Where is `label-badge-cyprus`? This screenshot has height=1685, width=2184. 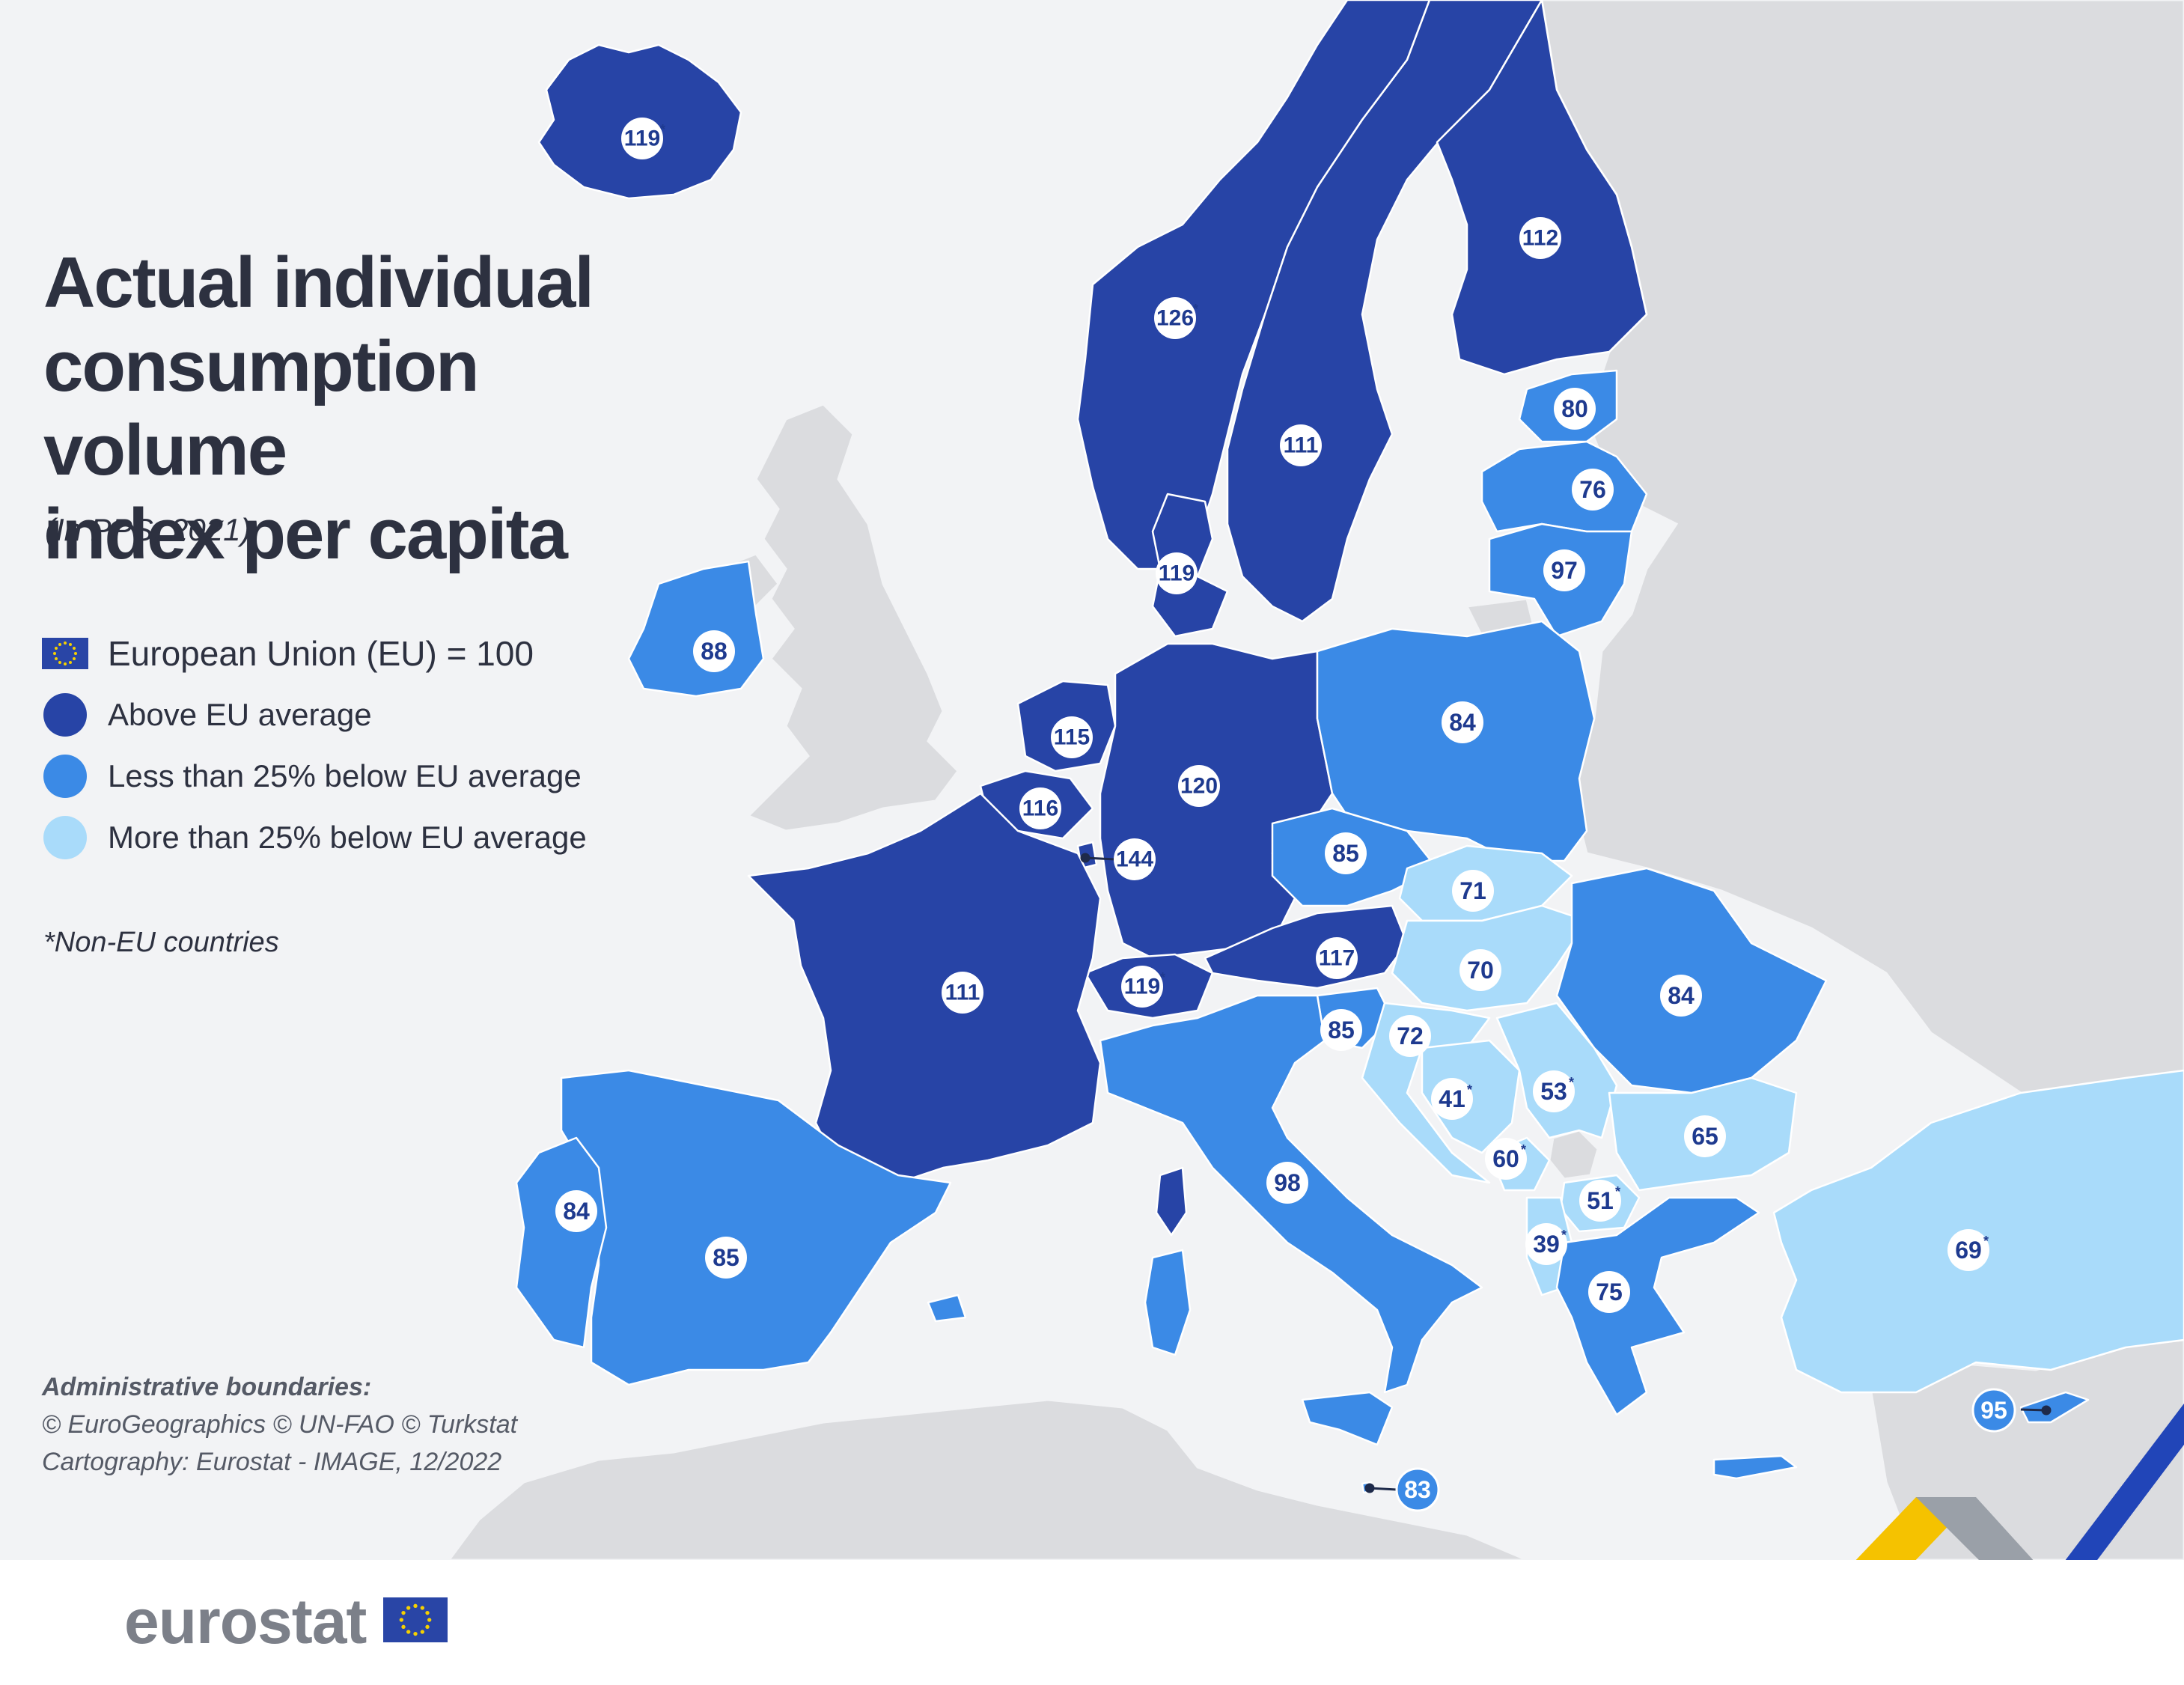
label-badge-cyprus is located at coordinates (1993, 1410).